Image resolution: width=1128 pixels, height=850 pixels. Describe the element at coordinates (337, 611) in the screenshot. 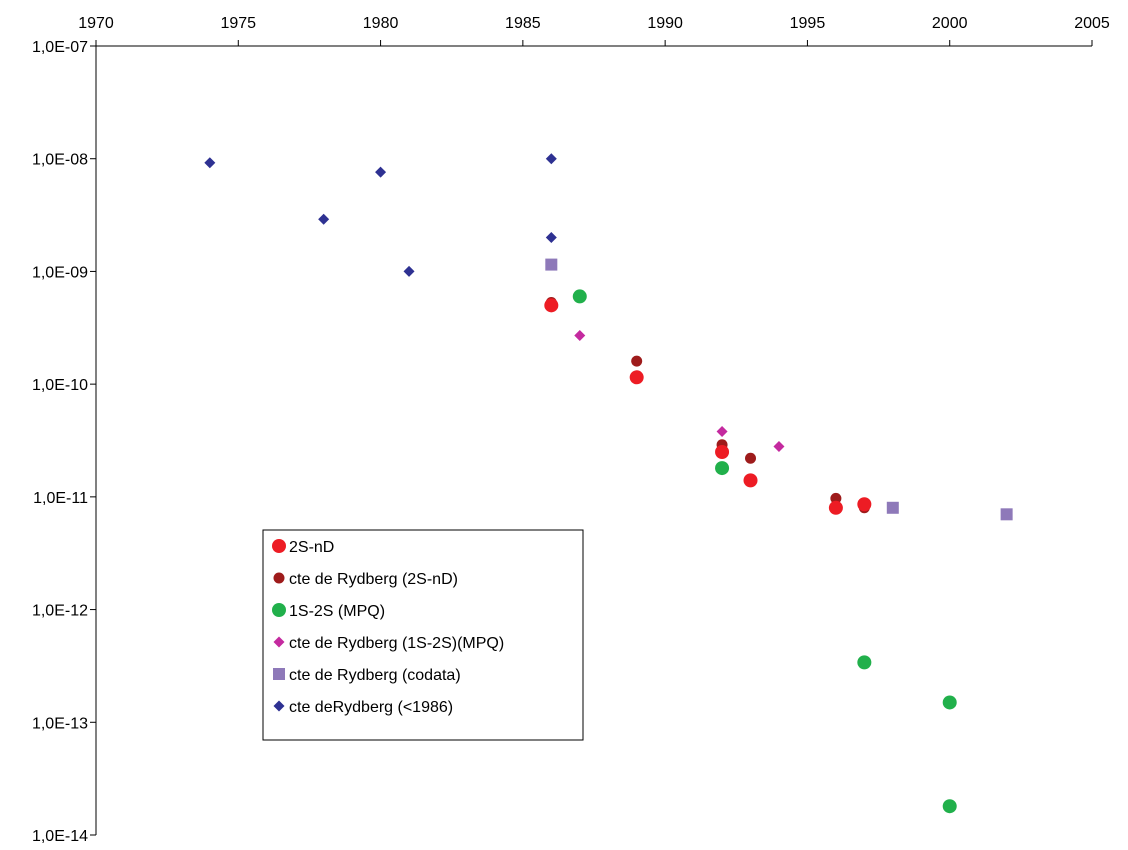

I see `legend-label: 1S-2S (MPQ)` at that location.